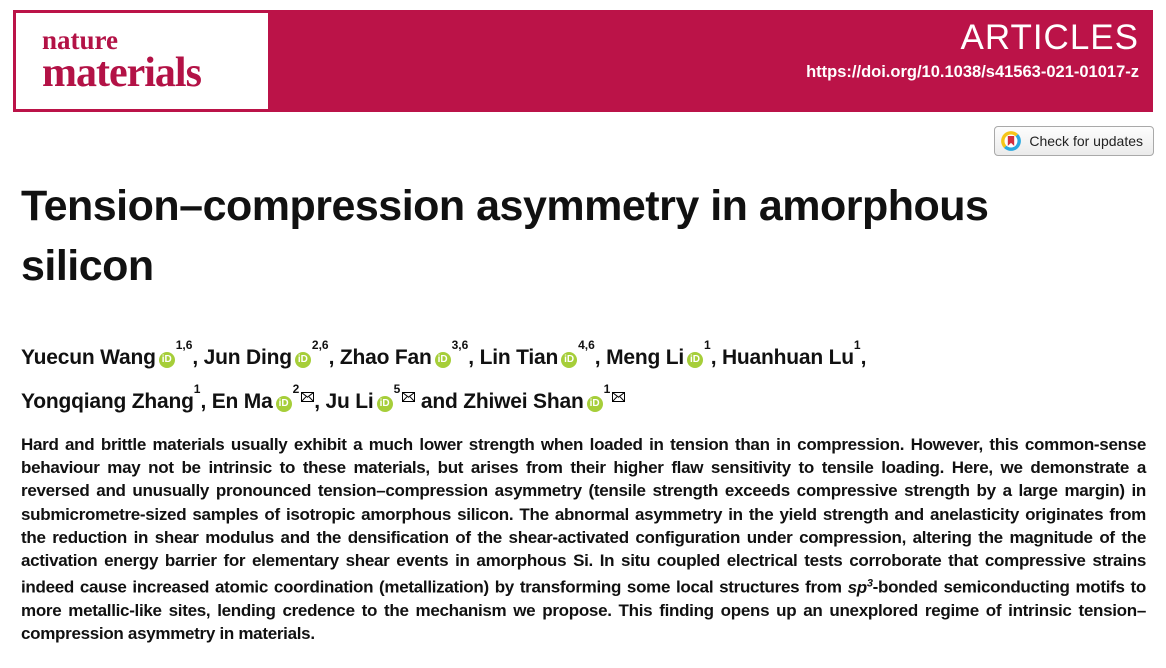 This screenshot has height=668, width=1166. Describe the element at coordinates (1049, 37) in the screenshot. I see `section-label: ARTICLES` at that location.